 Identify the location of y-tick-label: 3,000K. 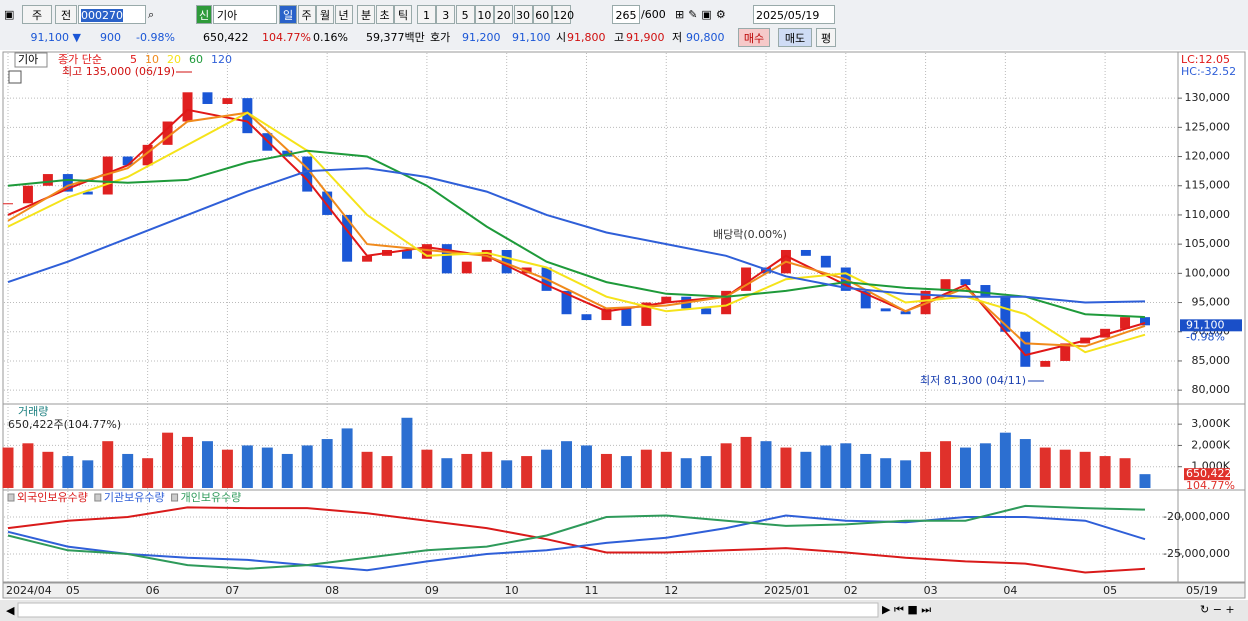
(1210, 423).